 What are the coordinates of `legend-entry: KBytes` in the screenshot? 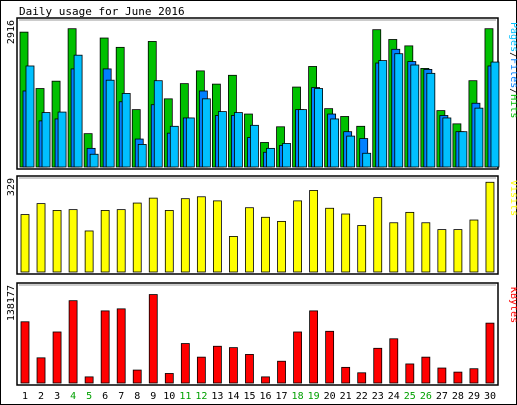 It's located at (512, 305).